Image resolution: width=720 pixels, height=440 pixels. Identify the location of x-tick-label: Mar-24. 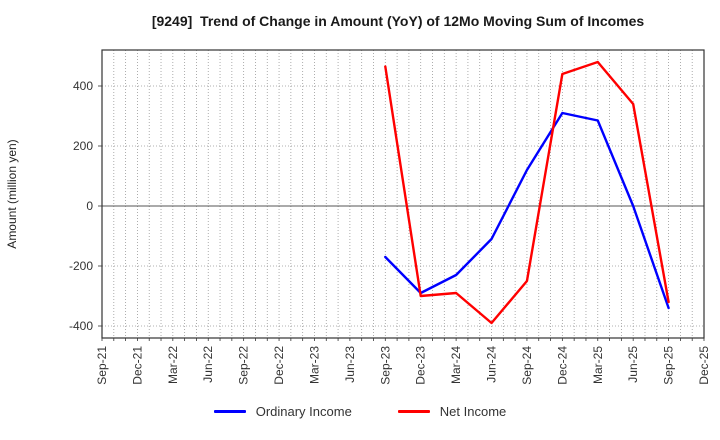
(456, 365).